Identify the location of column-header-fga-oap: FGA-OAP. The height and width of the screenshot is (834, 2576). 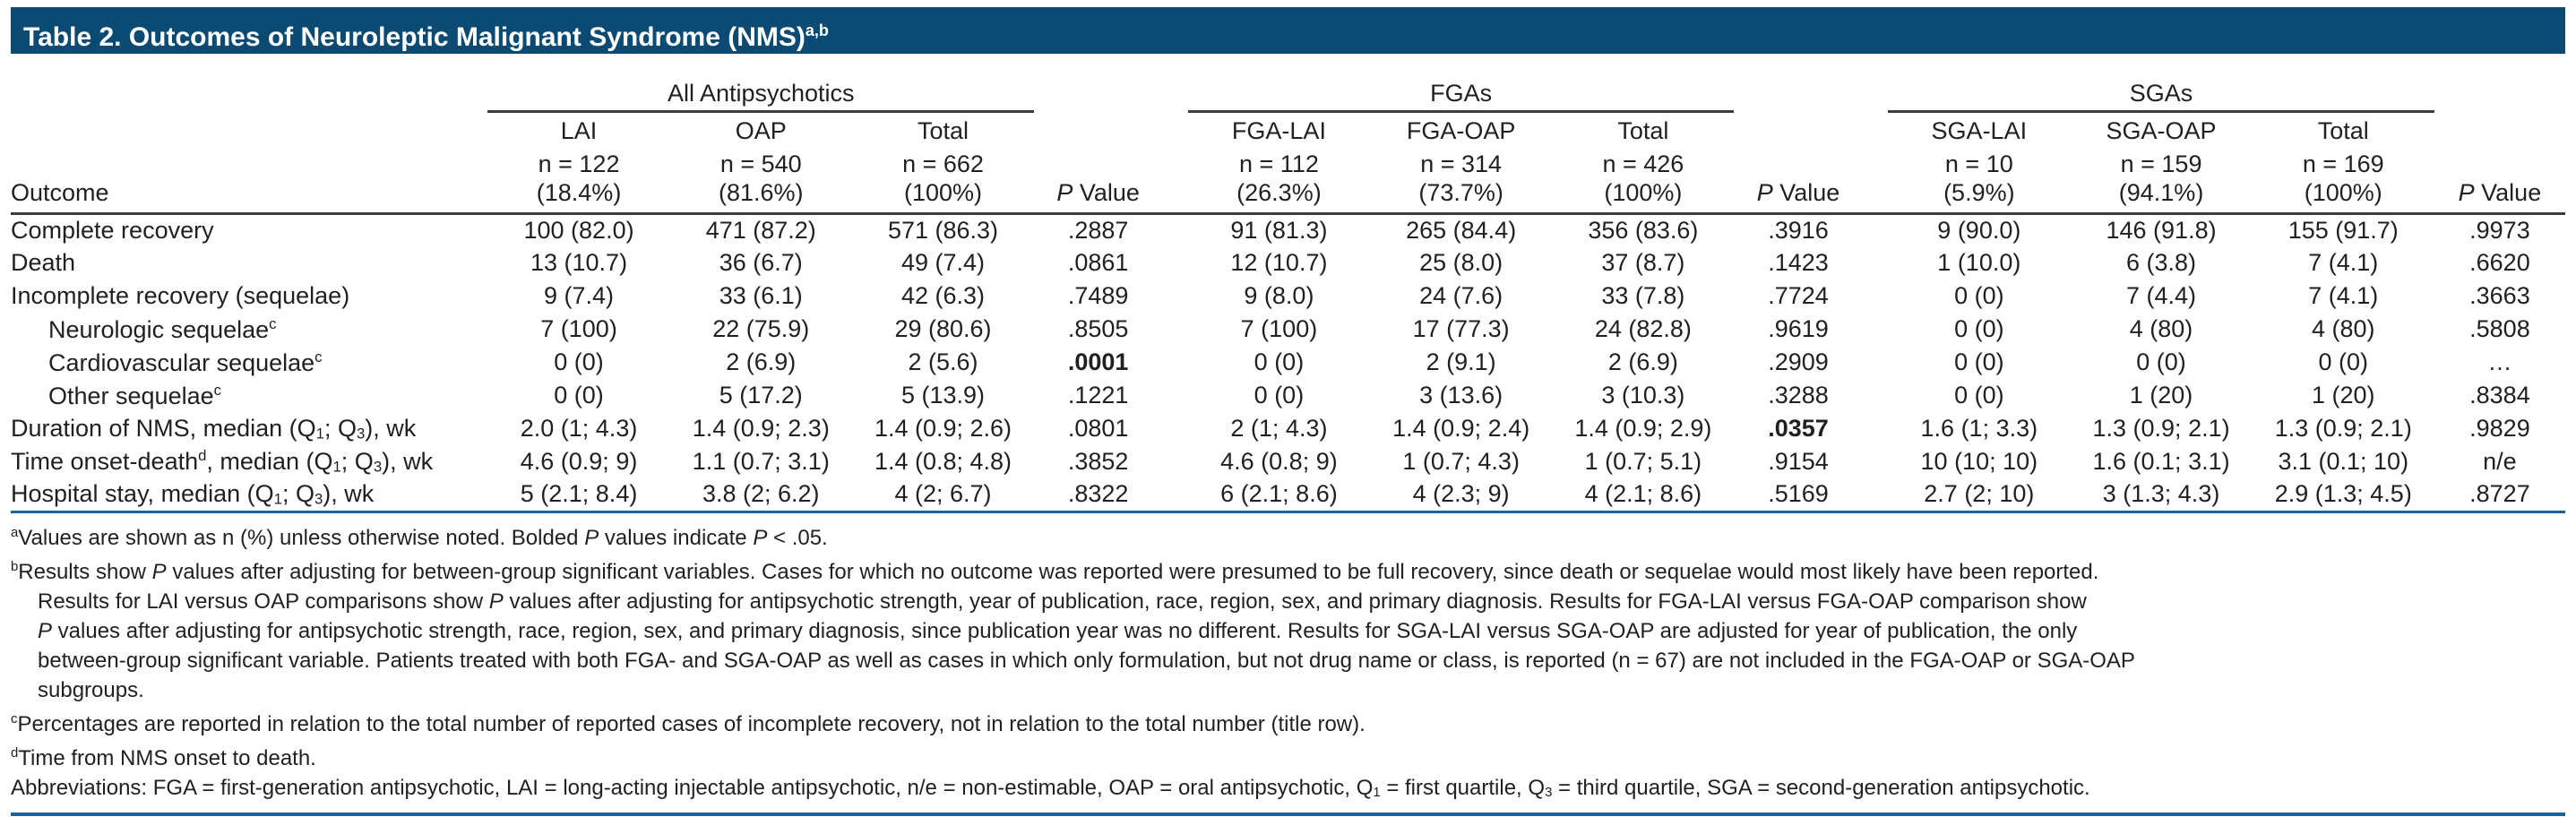
(1461, 130).